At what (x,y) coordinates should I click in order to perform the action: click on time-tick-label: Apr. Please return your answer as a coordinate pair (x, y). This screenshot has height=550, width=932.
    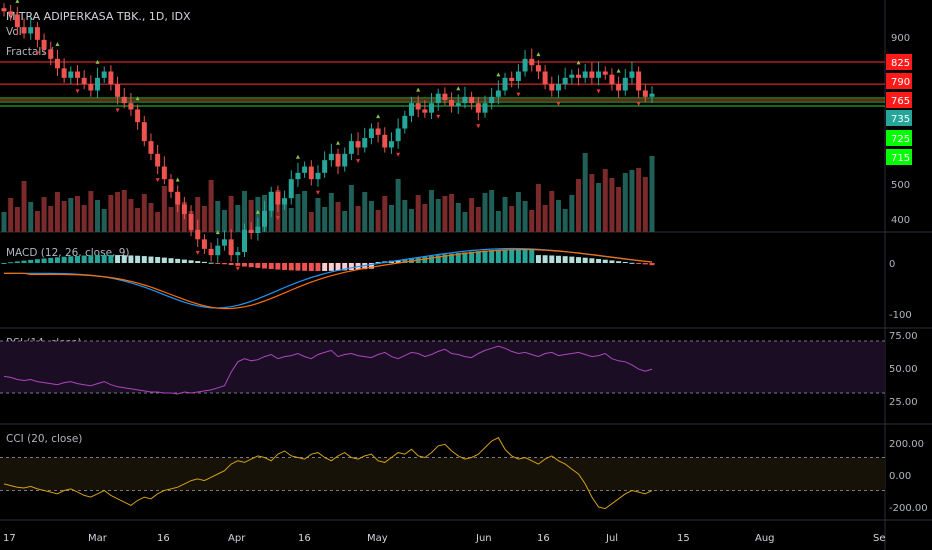
    Looking at the image, I should click on (237, 538).